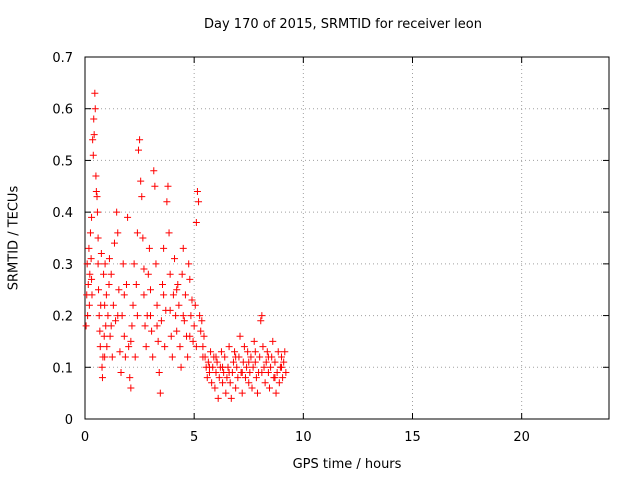 The image size is (640, 480). Describe the element at coordinates (347, 464) in the screenshot. I see `x-axis-label: GPS time / hours` at that location.